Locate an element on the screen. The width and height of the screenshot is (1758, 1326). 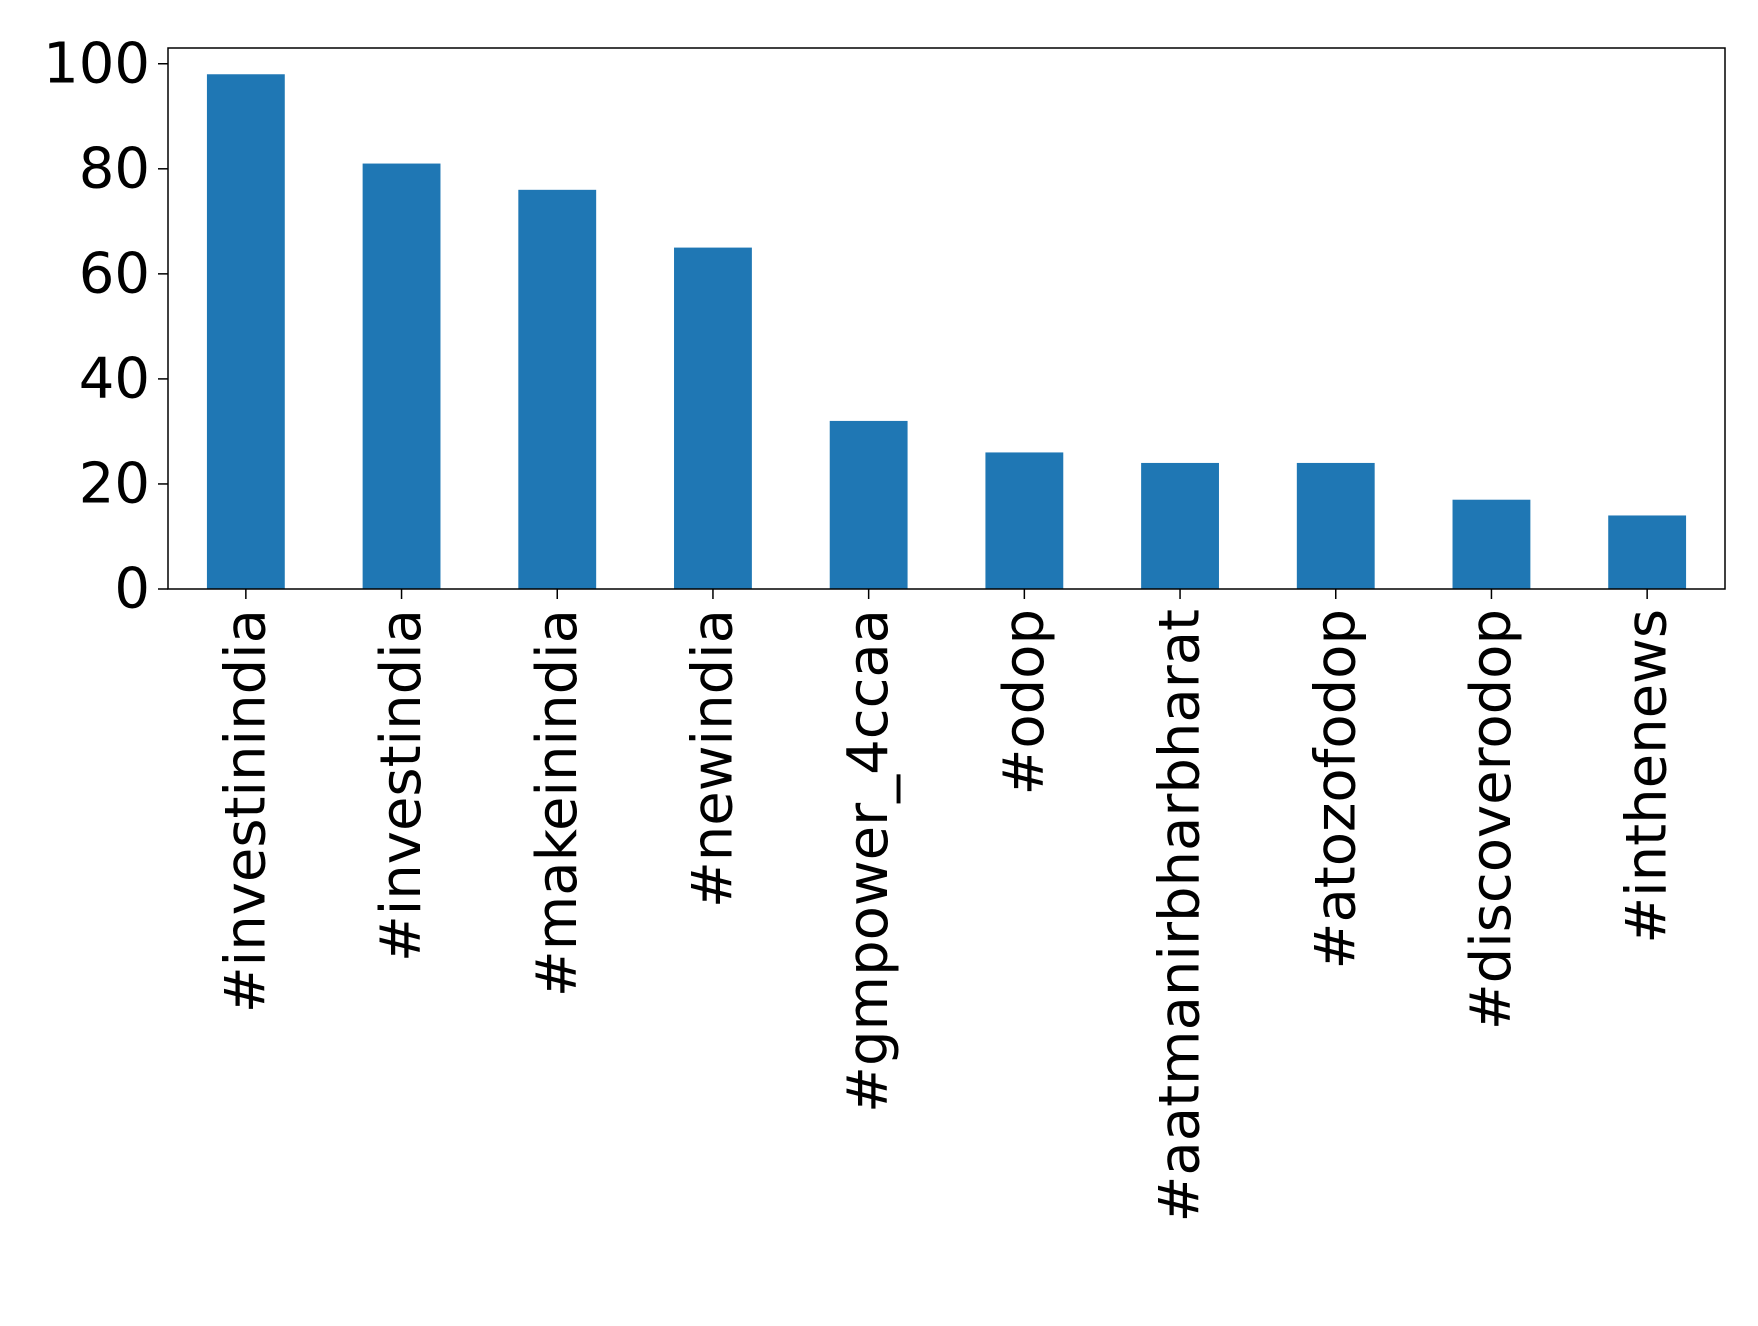
x-tick-label-5: #odop is located at coordinates (1024, 702).